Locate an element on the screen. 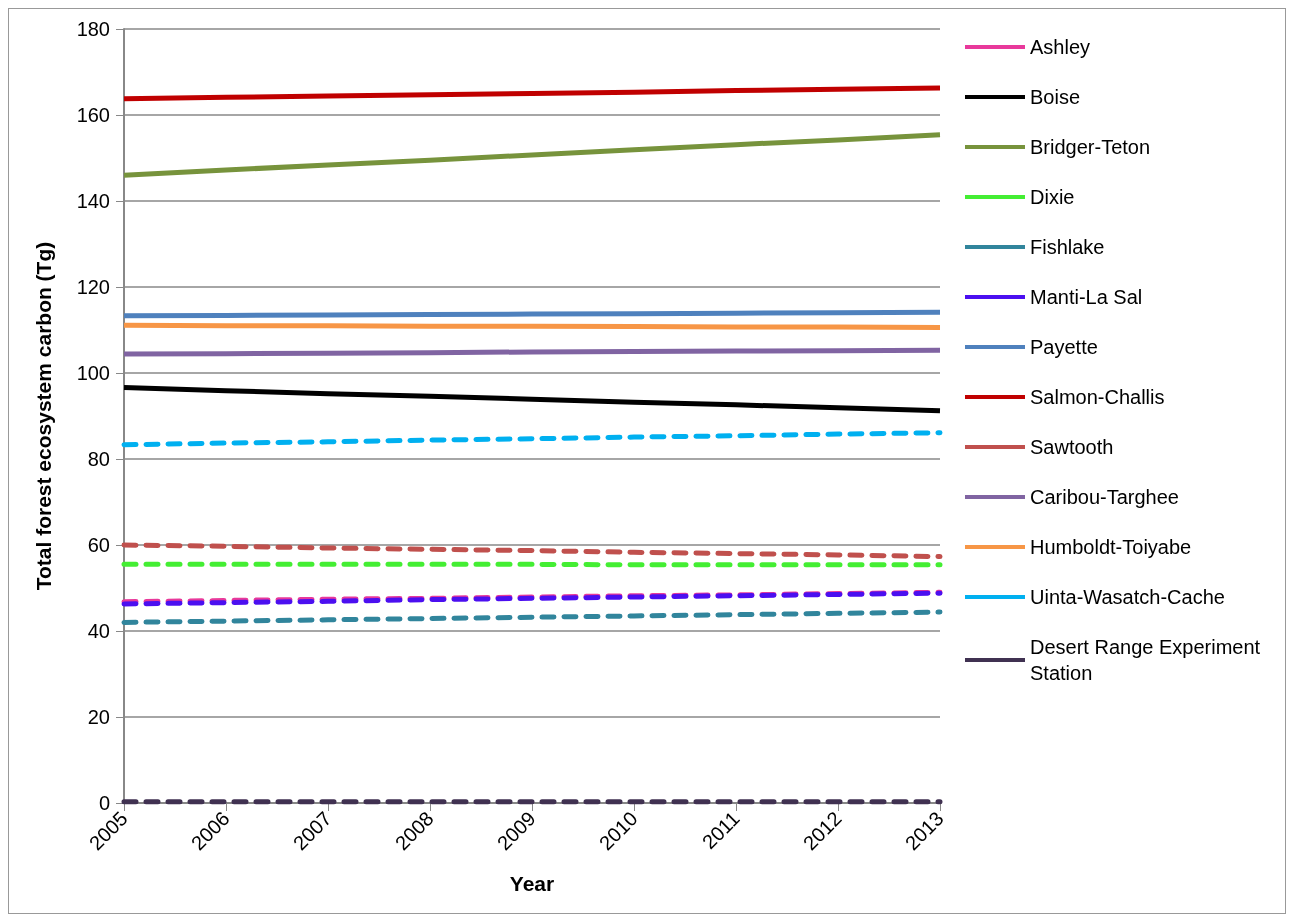  legend-label: Ashley is located at coordinates (1060, 47).